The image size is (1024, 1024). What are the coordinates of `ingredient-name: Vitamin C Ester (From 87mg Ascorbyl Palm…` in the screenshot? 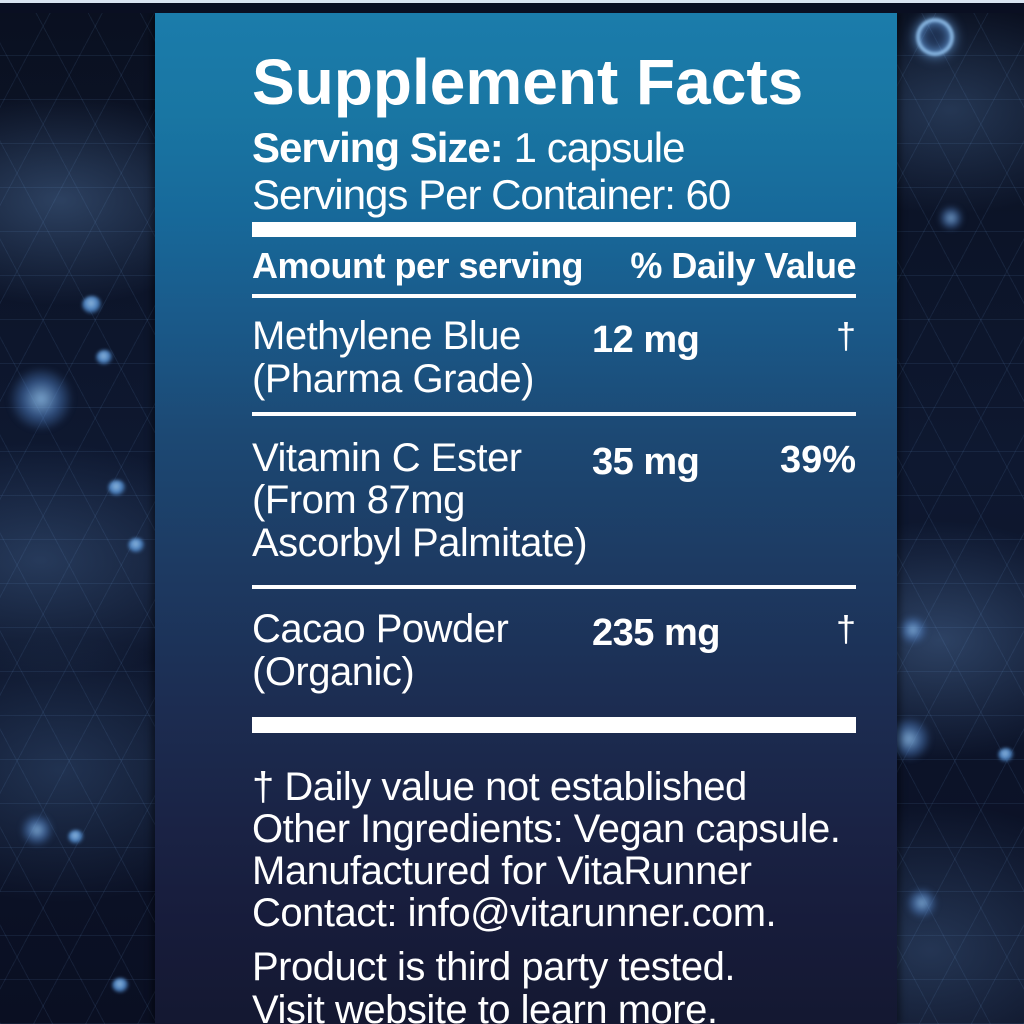 It's located at (422, 500).